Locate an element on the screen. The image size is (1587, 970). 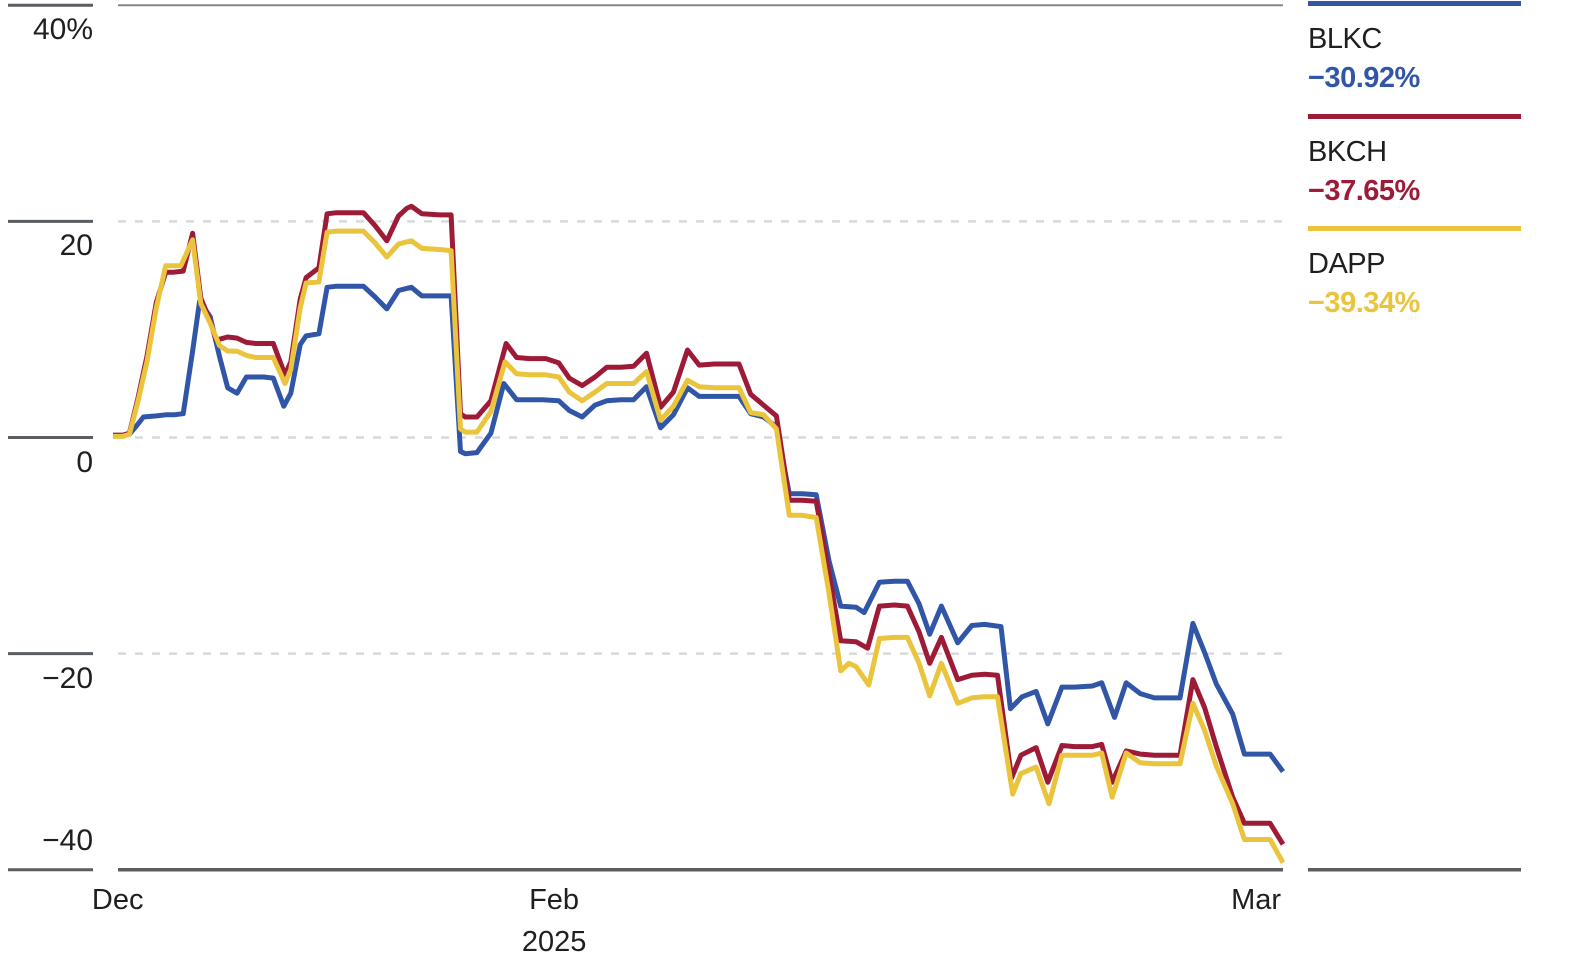
y-axis-label: 0 is located at coordinates (84, 462).